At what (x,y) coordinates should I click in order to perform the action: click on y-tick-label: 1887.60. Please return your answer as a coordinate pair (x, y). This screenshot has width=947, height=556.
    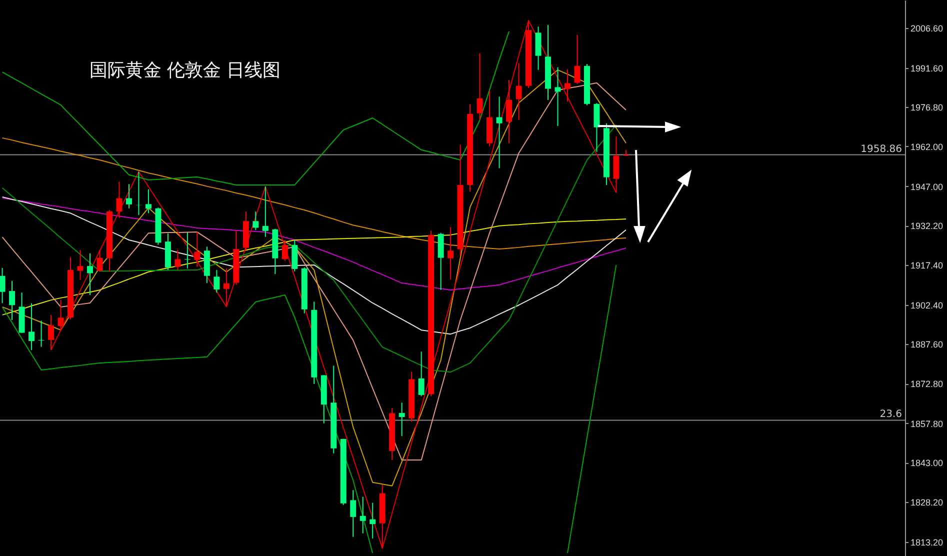
    Looking at the image, I should click on (927, 345).